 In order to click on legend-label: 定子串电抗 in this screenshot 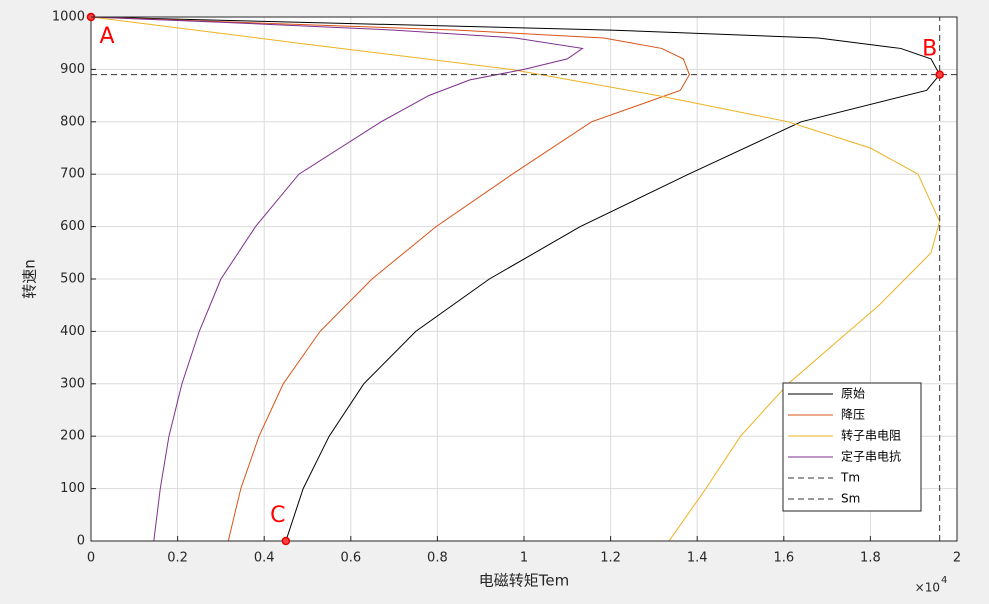, I will do `click(871, 456)`.